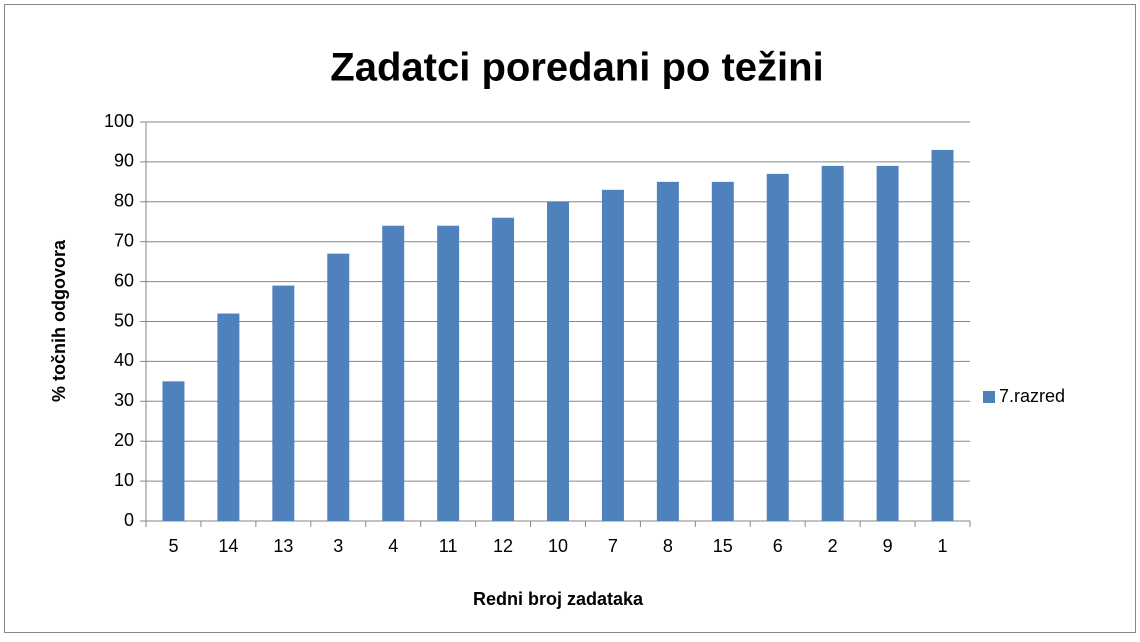 Image resolution: width=1140 pixels, height=642 pixels. Describe the element at coordinates (613, 546) in the screenshot. I see `x-tick-label: 7` at that location.